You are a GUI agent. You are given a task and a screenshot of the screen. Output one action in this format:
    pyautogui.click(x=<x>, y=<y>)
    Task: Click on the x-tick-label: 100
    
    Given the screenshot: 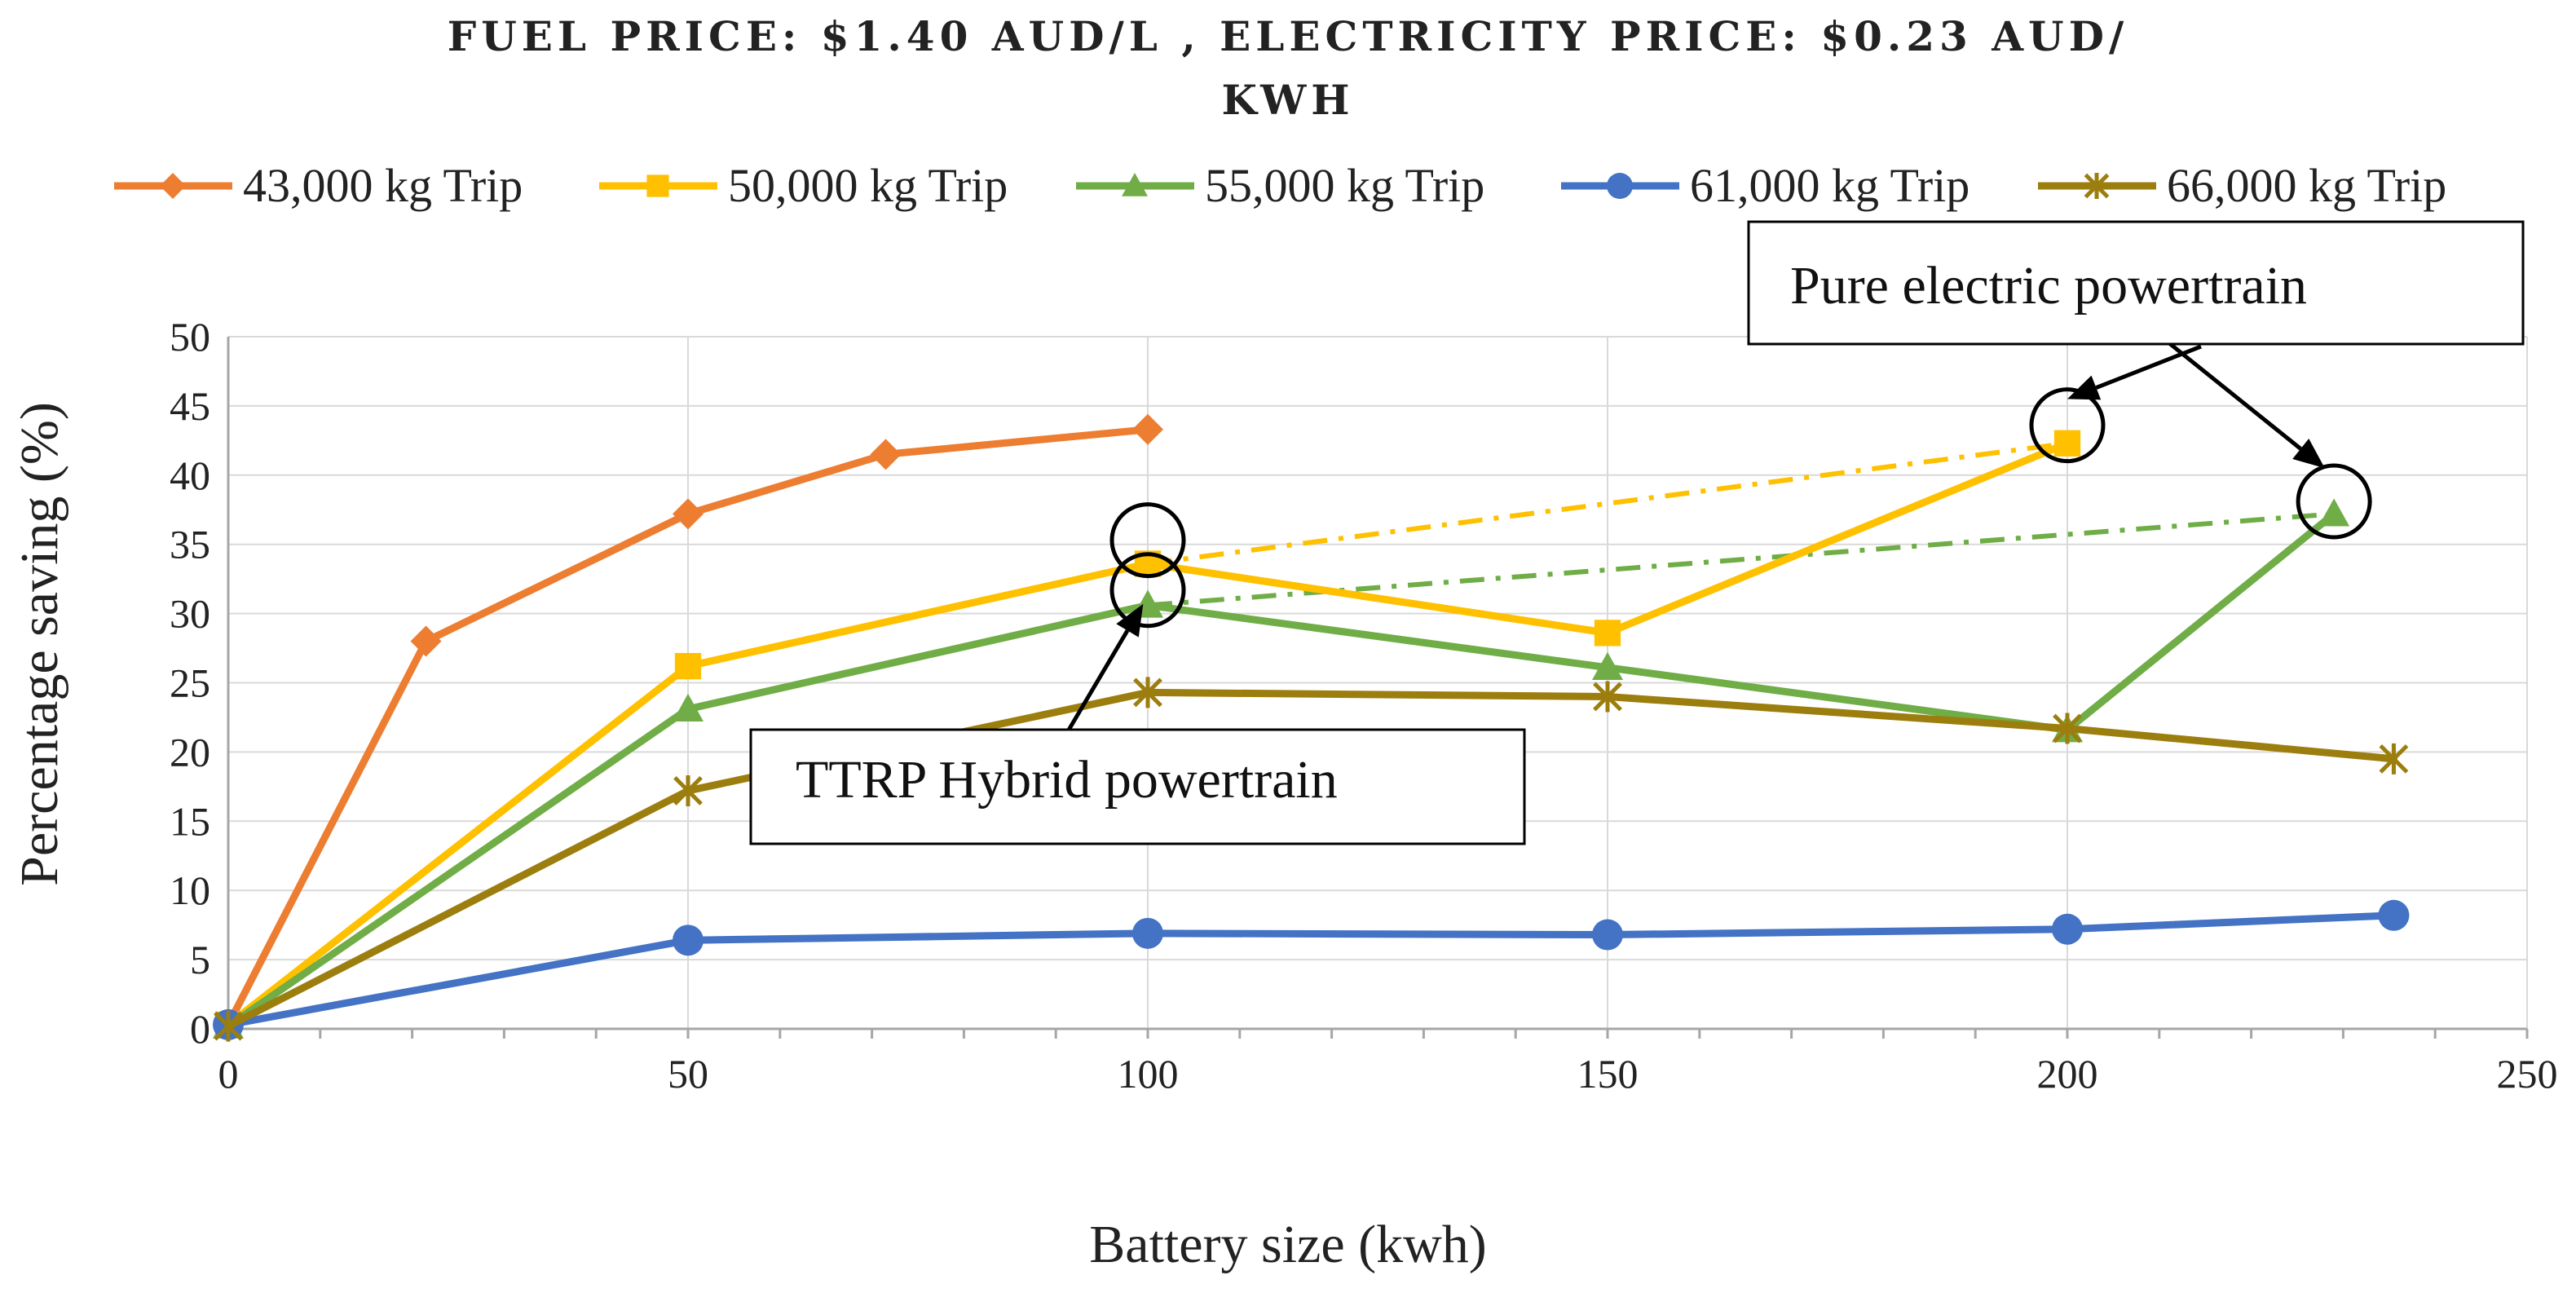 What is the action you would take?
    pyautogui.click(x=1148, y=1074)
    